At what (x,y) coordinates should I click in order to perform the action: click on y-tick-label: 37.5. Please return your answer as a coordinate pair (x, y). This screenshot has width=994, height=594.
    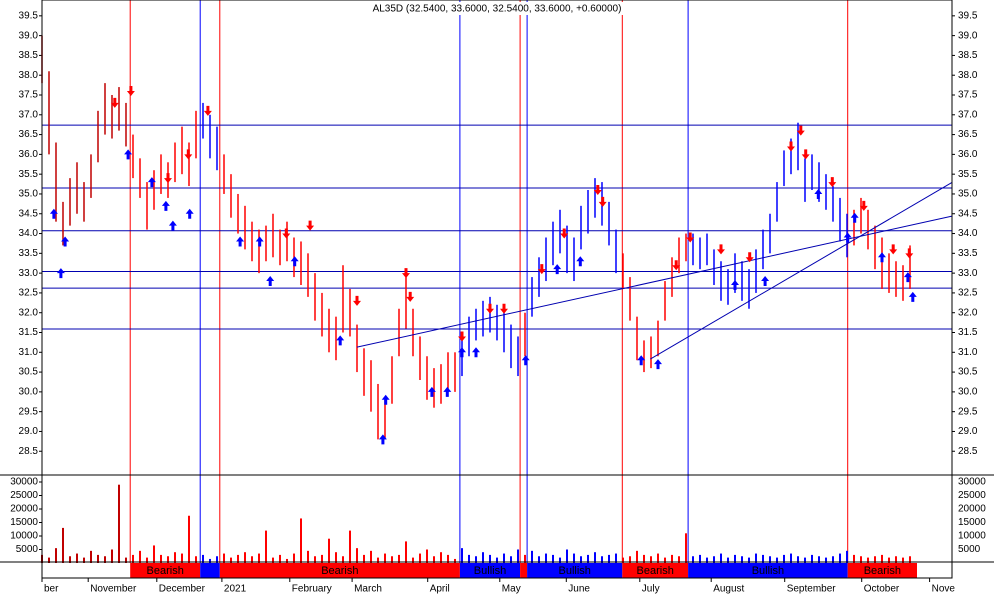
    Looking at the image, I should click on (968, 95).